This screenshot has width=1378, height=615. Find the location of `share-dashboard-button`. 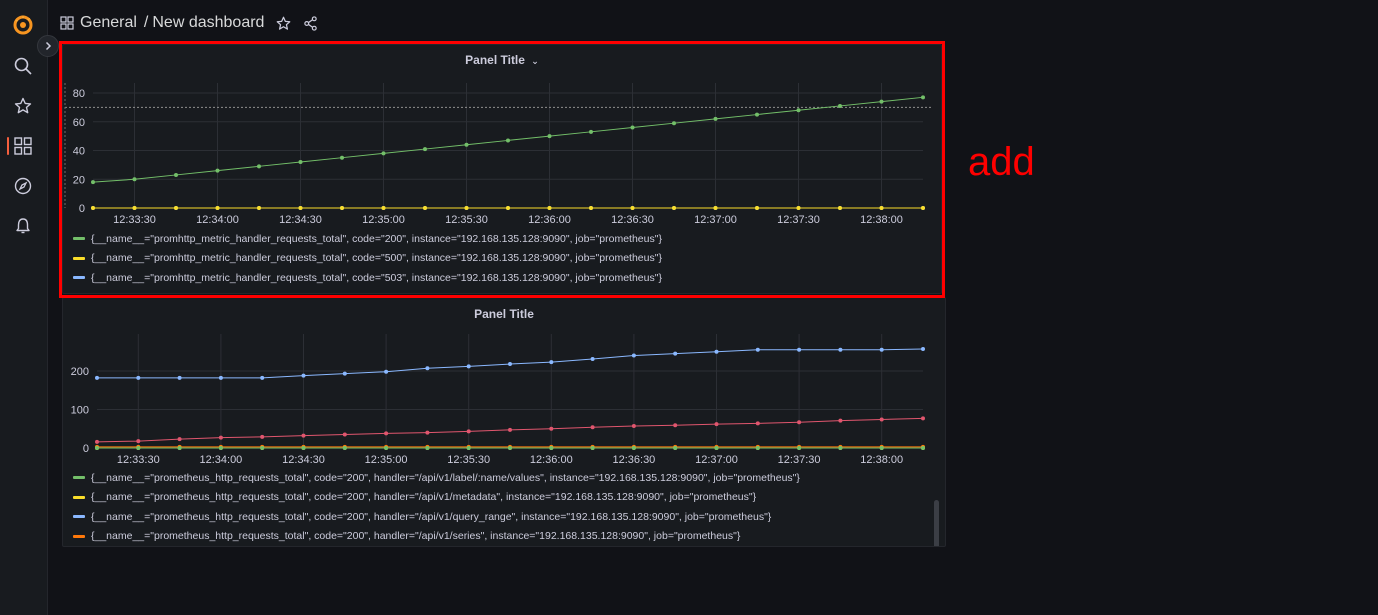

share-dashboard-button is located at coordinates (310, 23).